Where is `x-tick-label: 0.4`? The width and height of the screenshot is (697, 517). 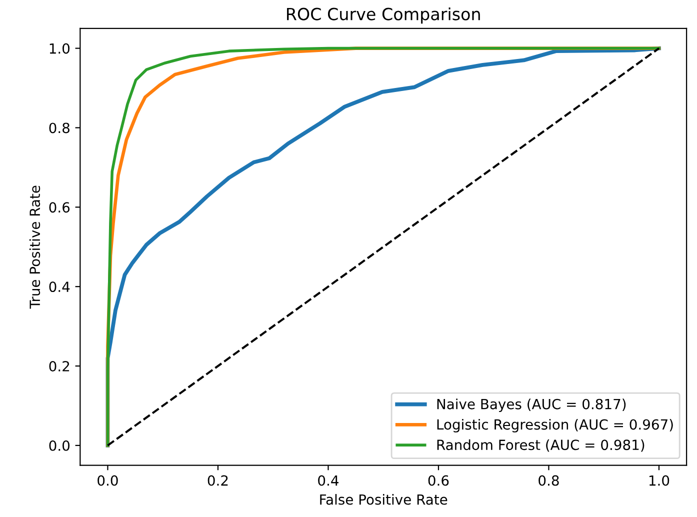 x-tick-label: 0.4 is located at coordinates (328, 480).